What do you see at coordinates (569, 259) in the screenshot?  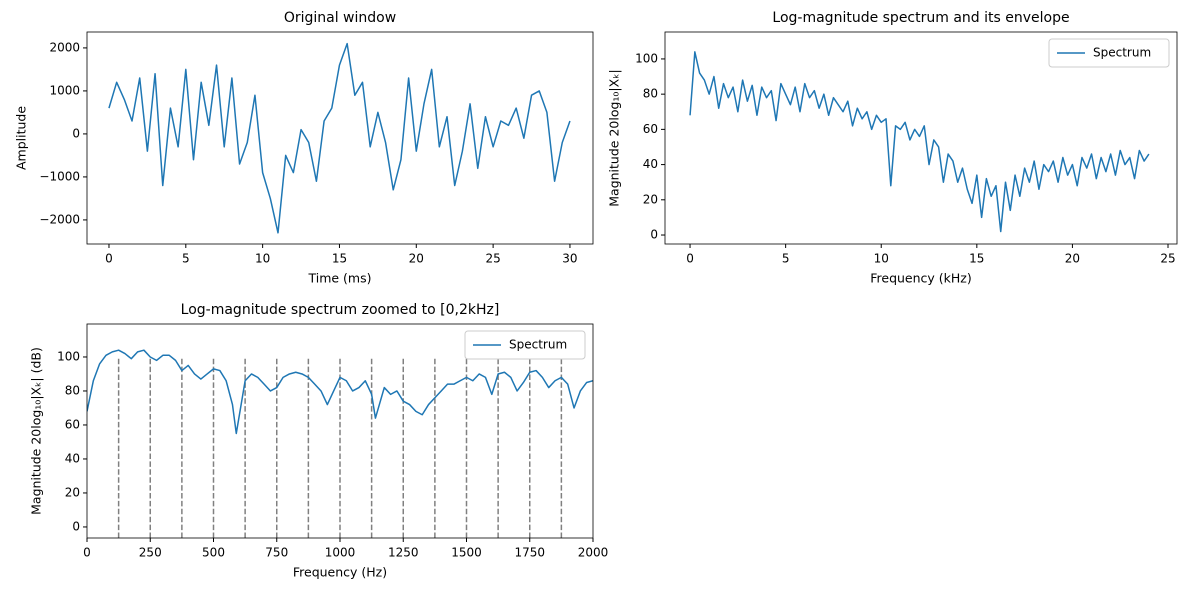 I see `x-tick-label: 30` at bounding box center [569, 259].